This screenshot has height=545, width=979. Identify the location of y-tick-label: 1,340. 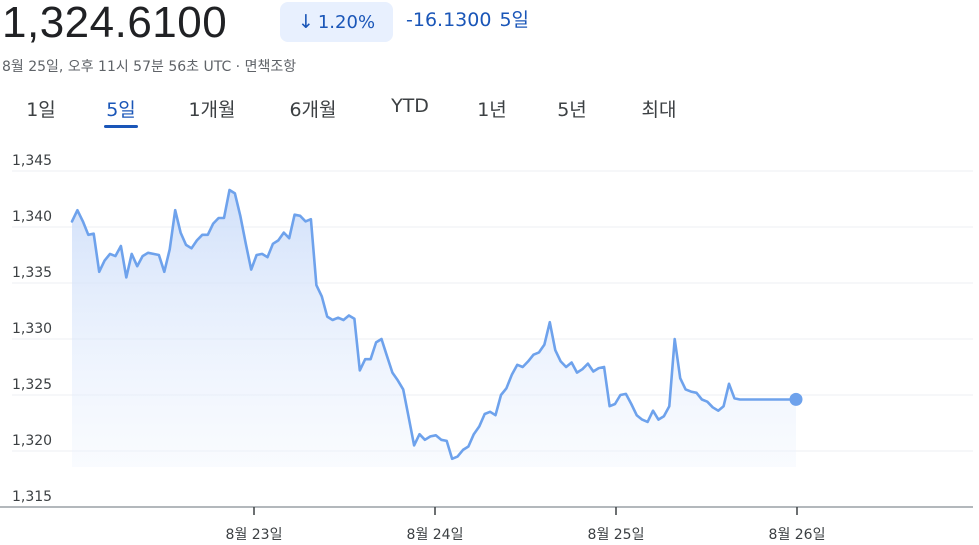
(32, 217).